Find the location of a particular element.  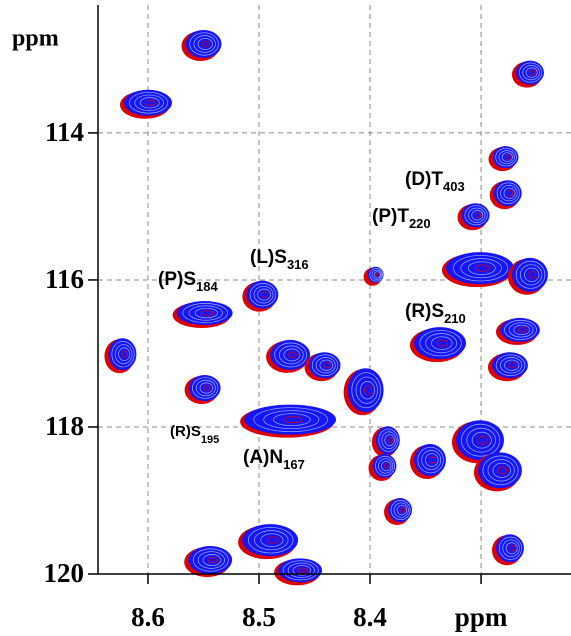

peak-label-sub: 184 is located at coordinates (207, 286).